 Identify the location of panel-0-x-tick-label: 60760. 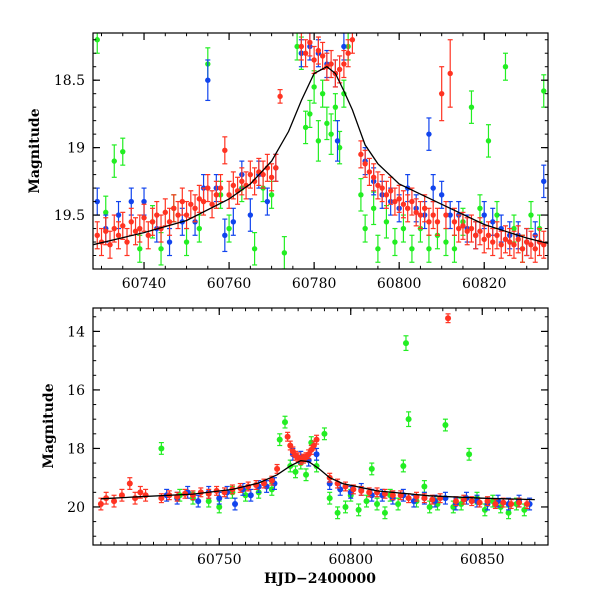
(229, 284).